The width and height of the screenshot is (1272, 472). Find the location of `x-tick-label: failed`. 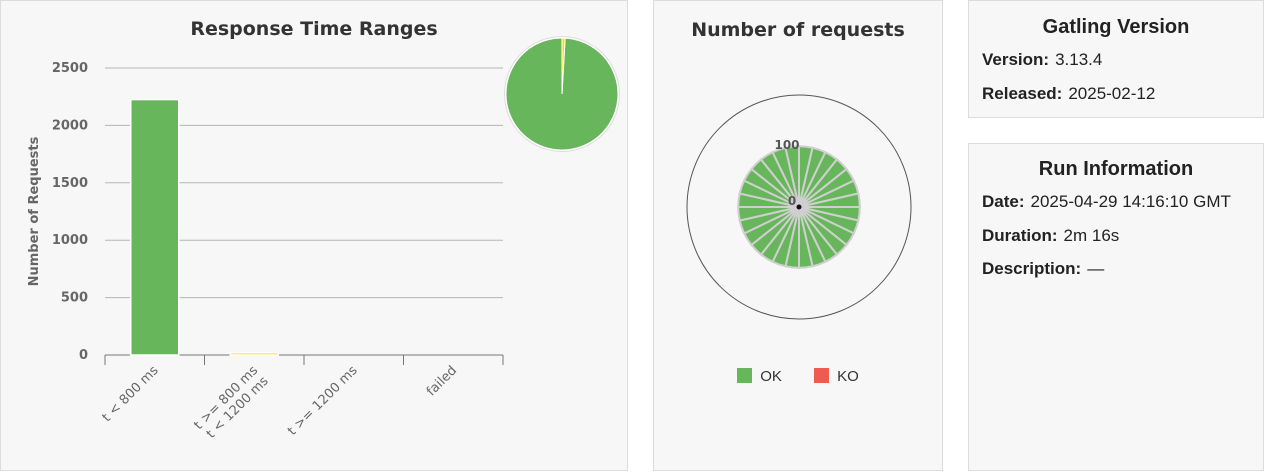

x-tick-label: failed is located at coordinates (442, 381).